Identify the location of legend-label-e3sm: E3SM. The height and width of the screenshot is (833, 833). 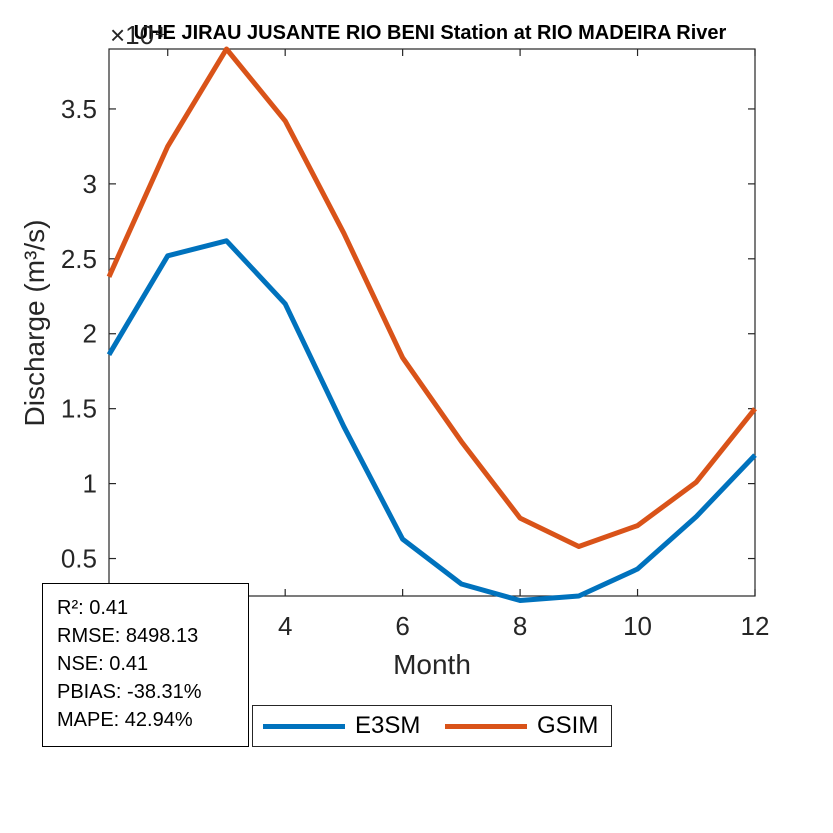
(388, 725).